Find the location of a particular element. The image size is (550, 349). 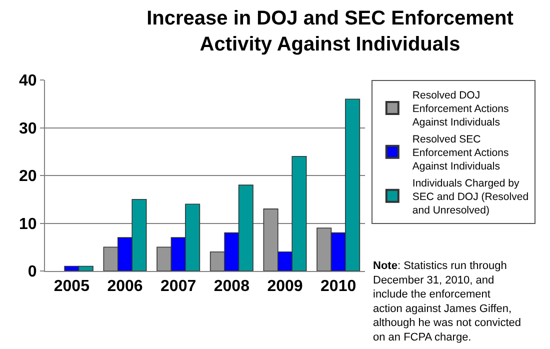

y-tick-label: 30 is located at coordinates (28, 129).